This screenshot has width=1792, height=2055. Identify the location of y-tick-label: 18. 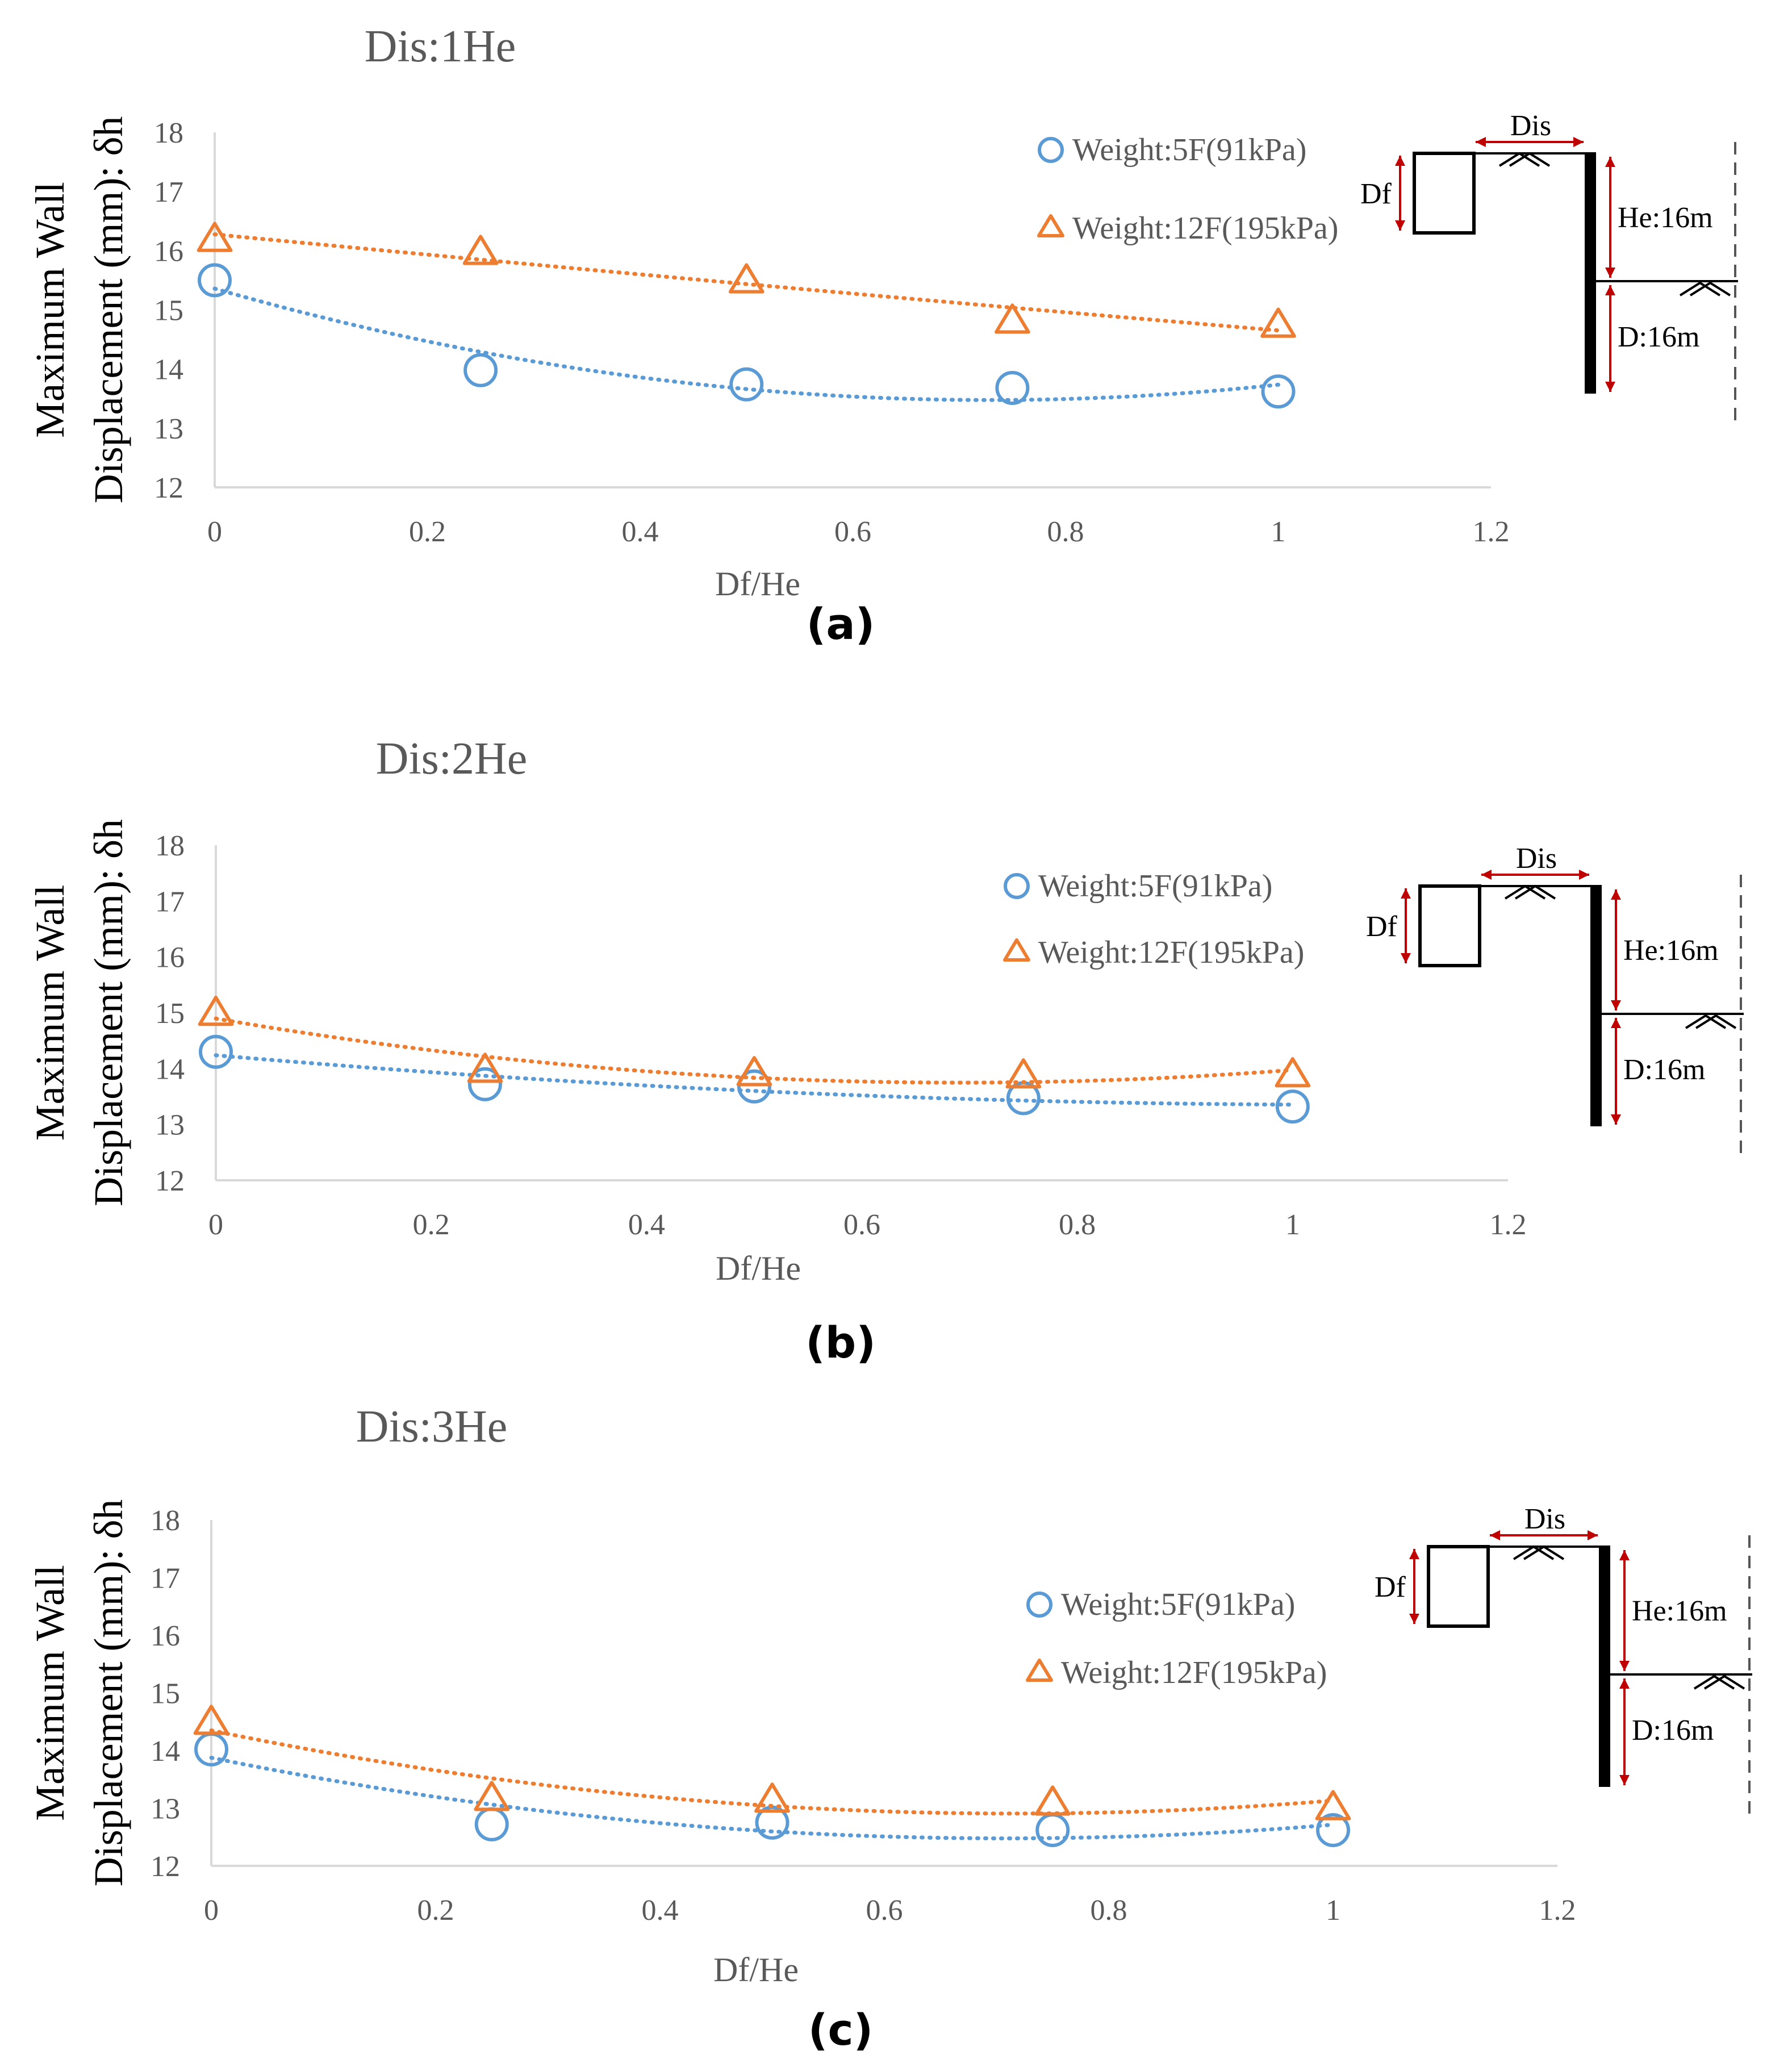
(170, 846).